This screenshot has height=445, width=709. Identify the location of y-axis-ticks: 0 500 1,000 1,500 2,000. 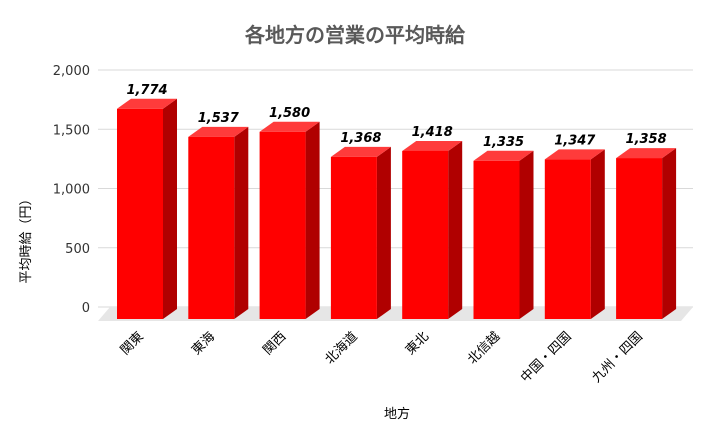
(71, 190).